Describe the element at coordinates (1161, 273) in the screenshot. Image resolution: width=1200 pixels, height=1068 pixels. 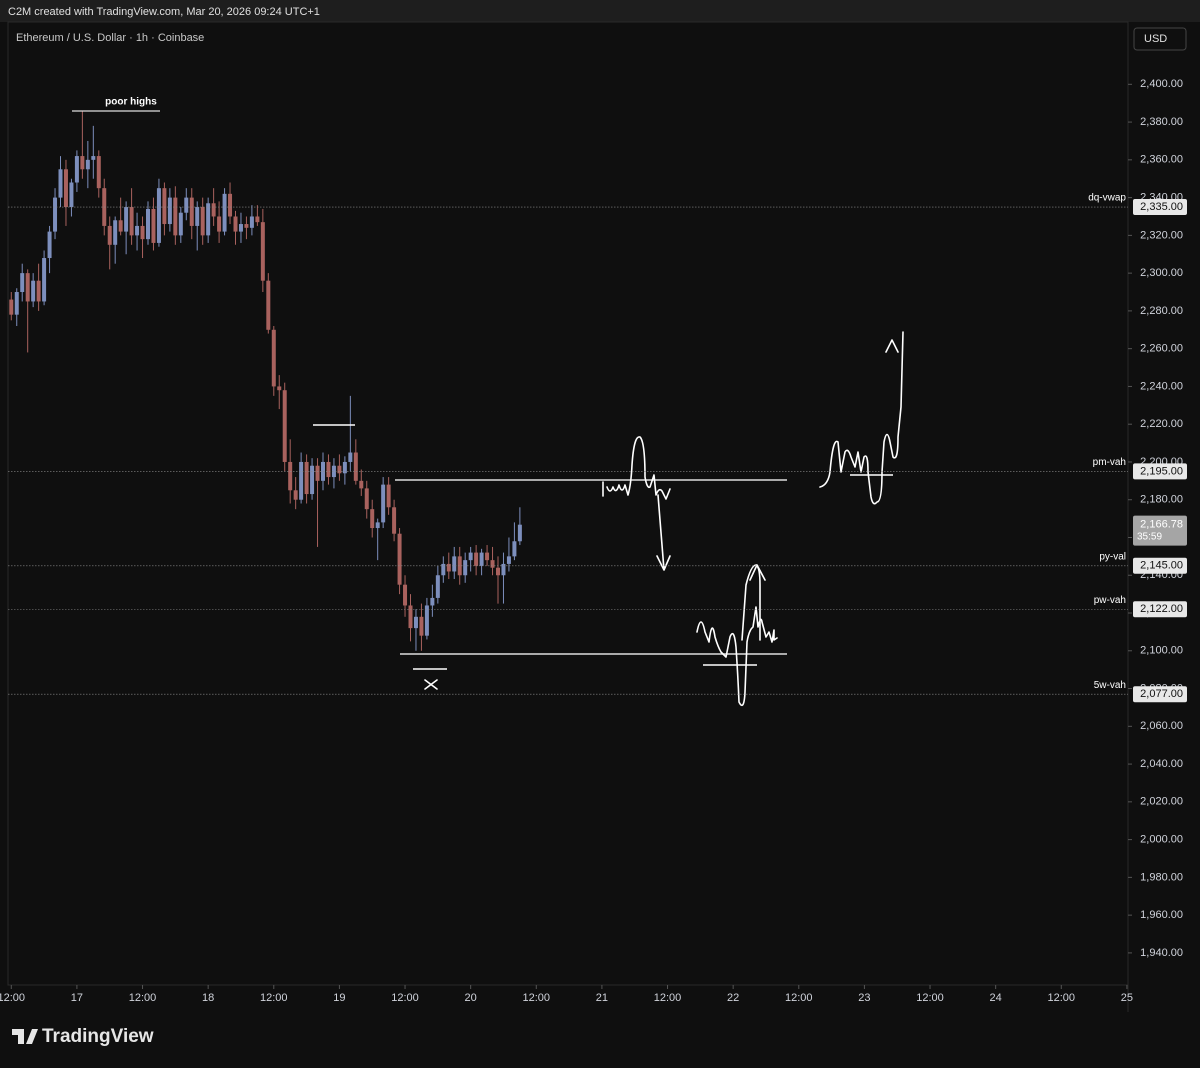
I see `y-tick-label: 2,300.00` at that location.